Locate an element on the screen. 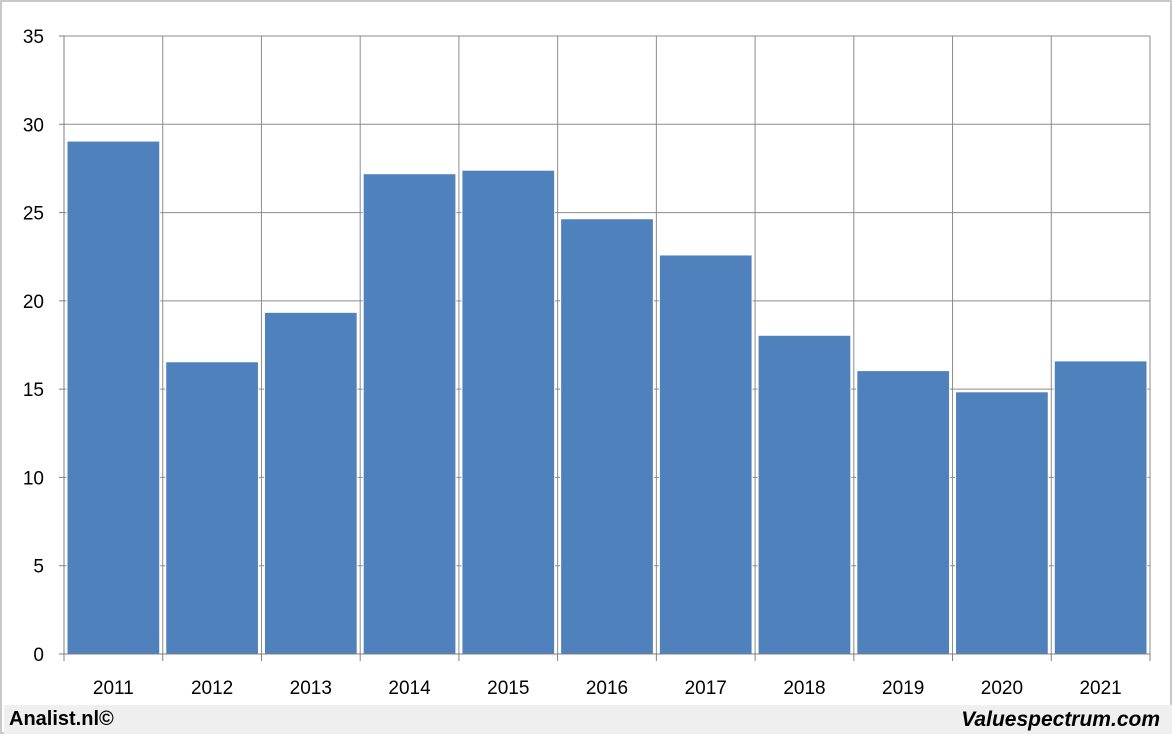 The width and height of the screenshot is (1172, 736). x-tick-label: 2016 is located at coordinates (607, 688).